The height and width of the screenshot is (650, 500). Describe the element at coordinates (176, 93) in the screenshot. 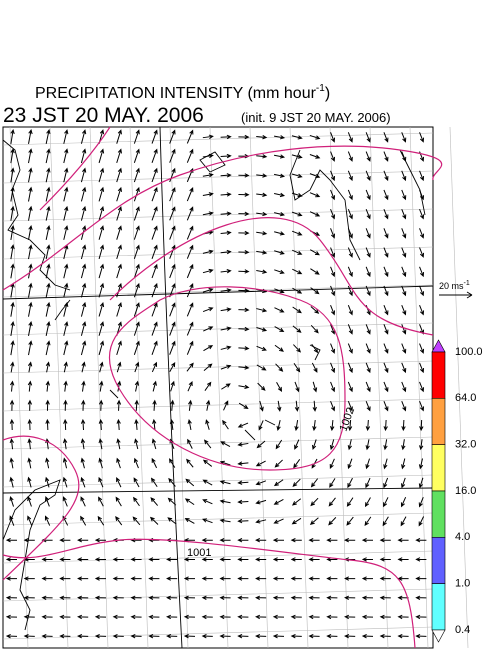

I see `title-text: PRECIPITATION INTENSITY (mm hour` at that location.